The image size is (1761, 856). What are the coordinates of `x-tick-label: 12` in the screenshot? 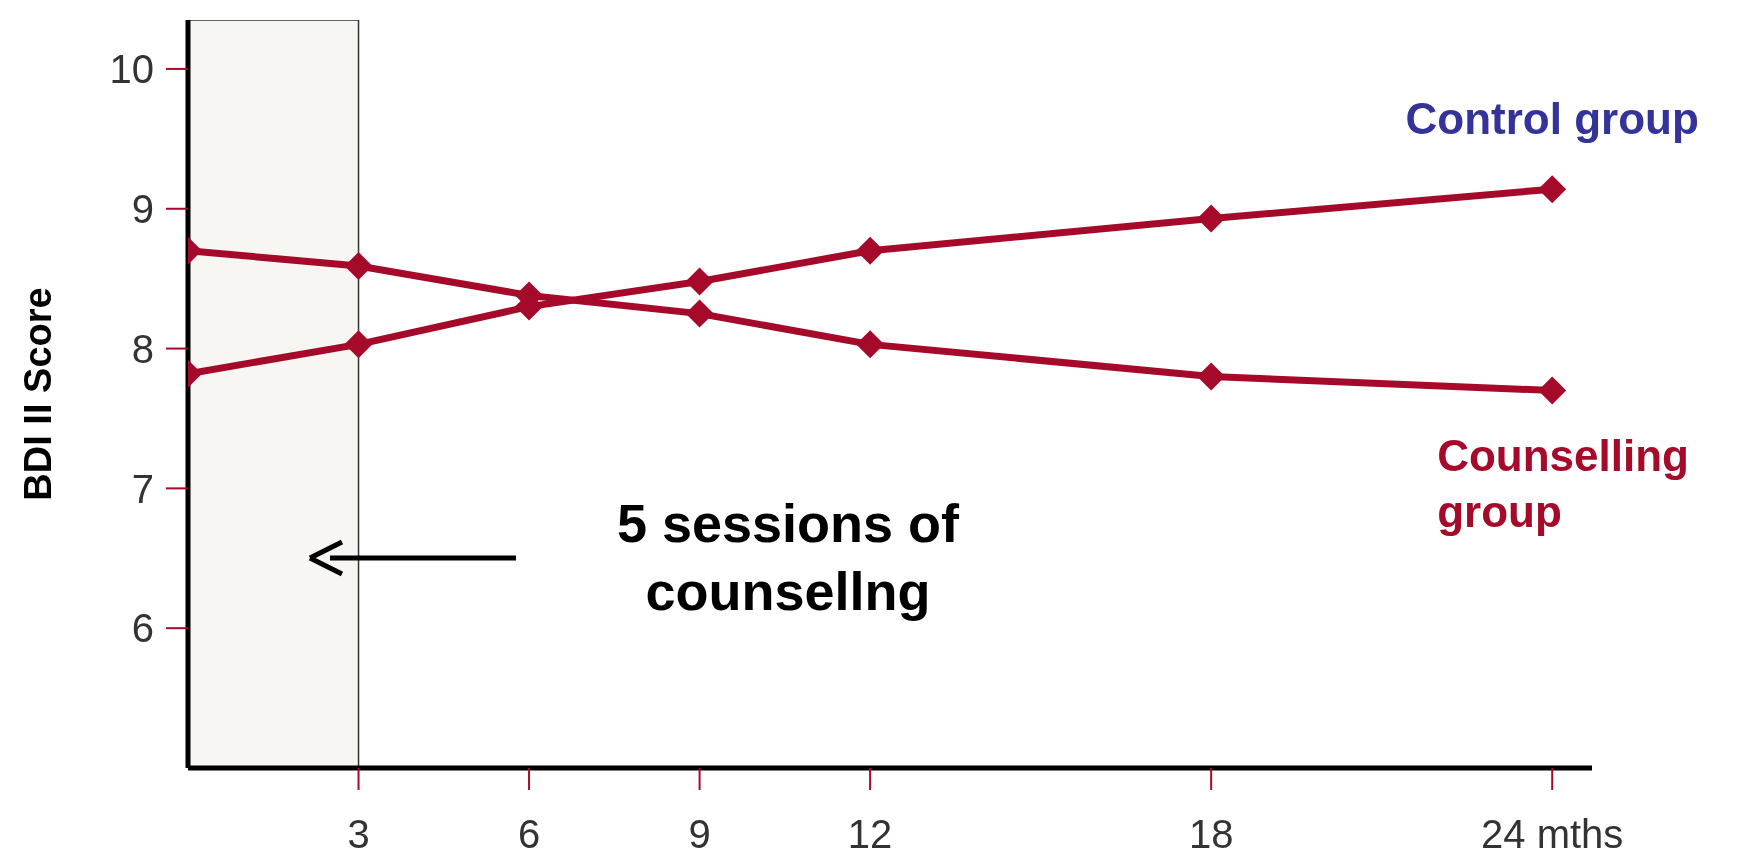 It's located at (870, 834).